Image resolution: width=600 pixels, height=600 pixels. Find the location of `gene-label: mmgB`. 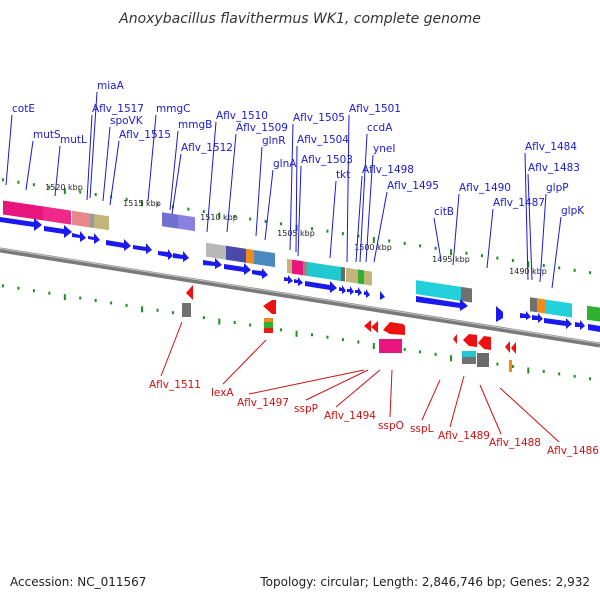

gene-label: mmgB is located at coordinates (195, 125).